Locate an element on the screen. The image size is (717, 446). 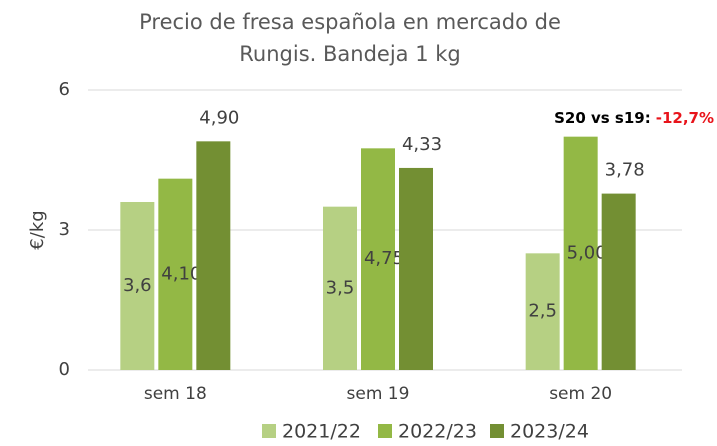
annotation-highlight: -12,7% is located at coordinates (685, 118).